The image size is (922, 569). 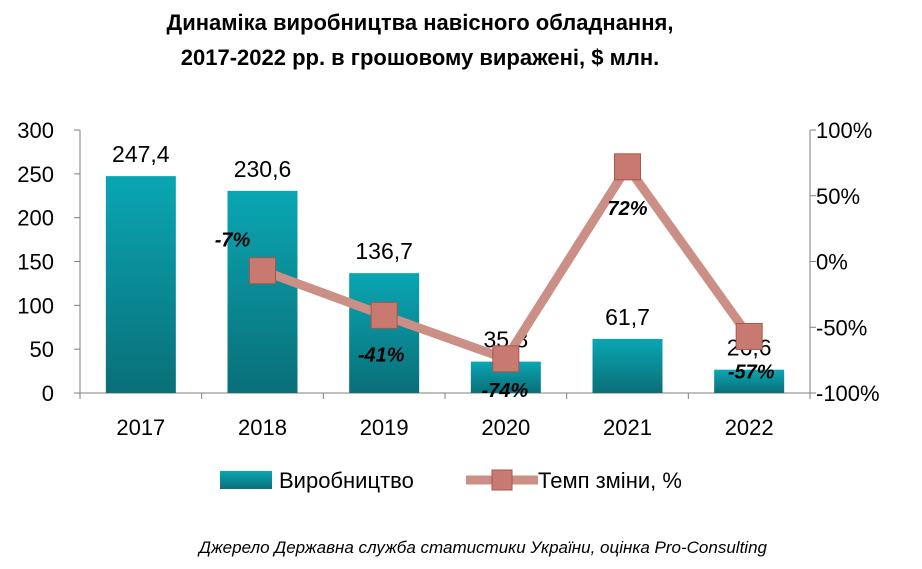 What do you see at coordinates (48, 393) in the screenshot?
I see `y-left-tick-label: 0` at bounding box center [48, 393].